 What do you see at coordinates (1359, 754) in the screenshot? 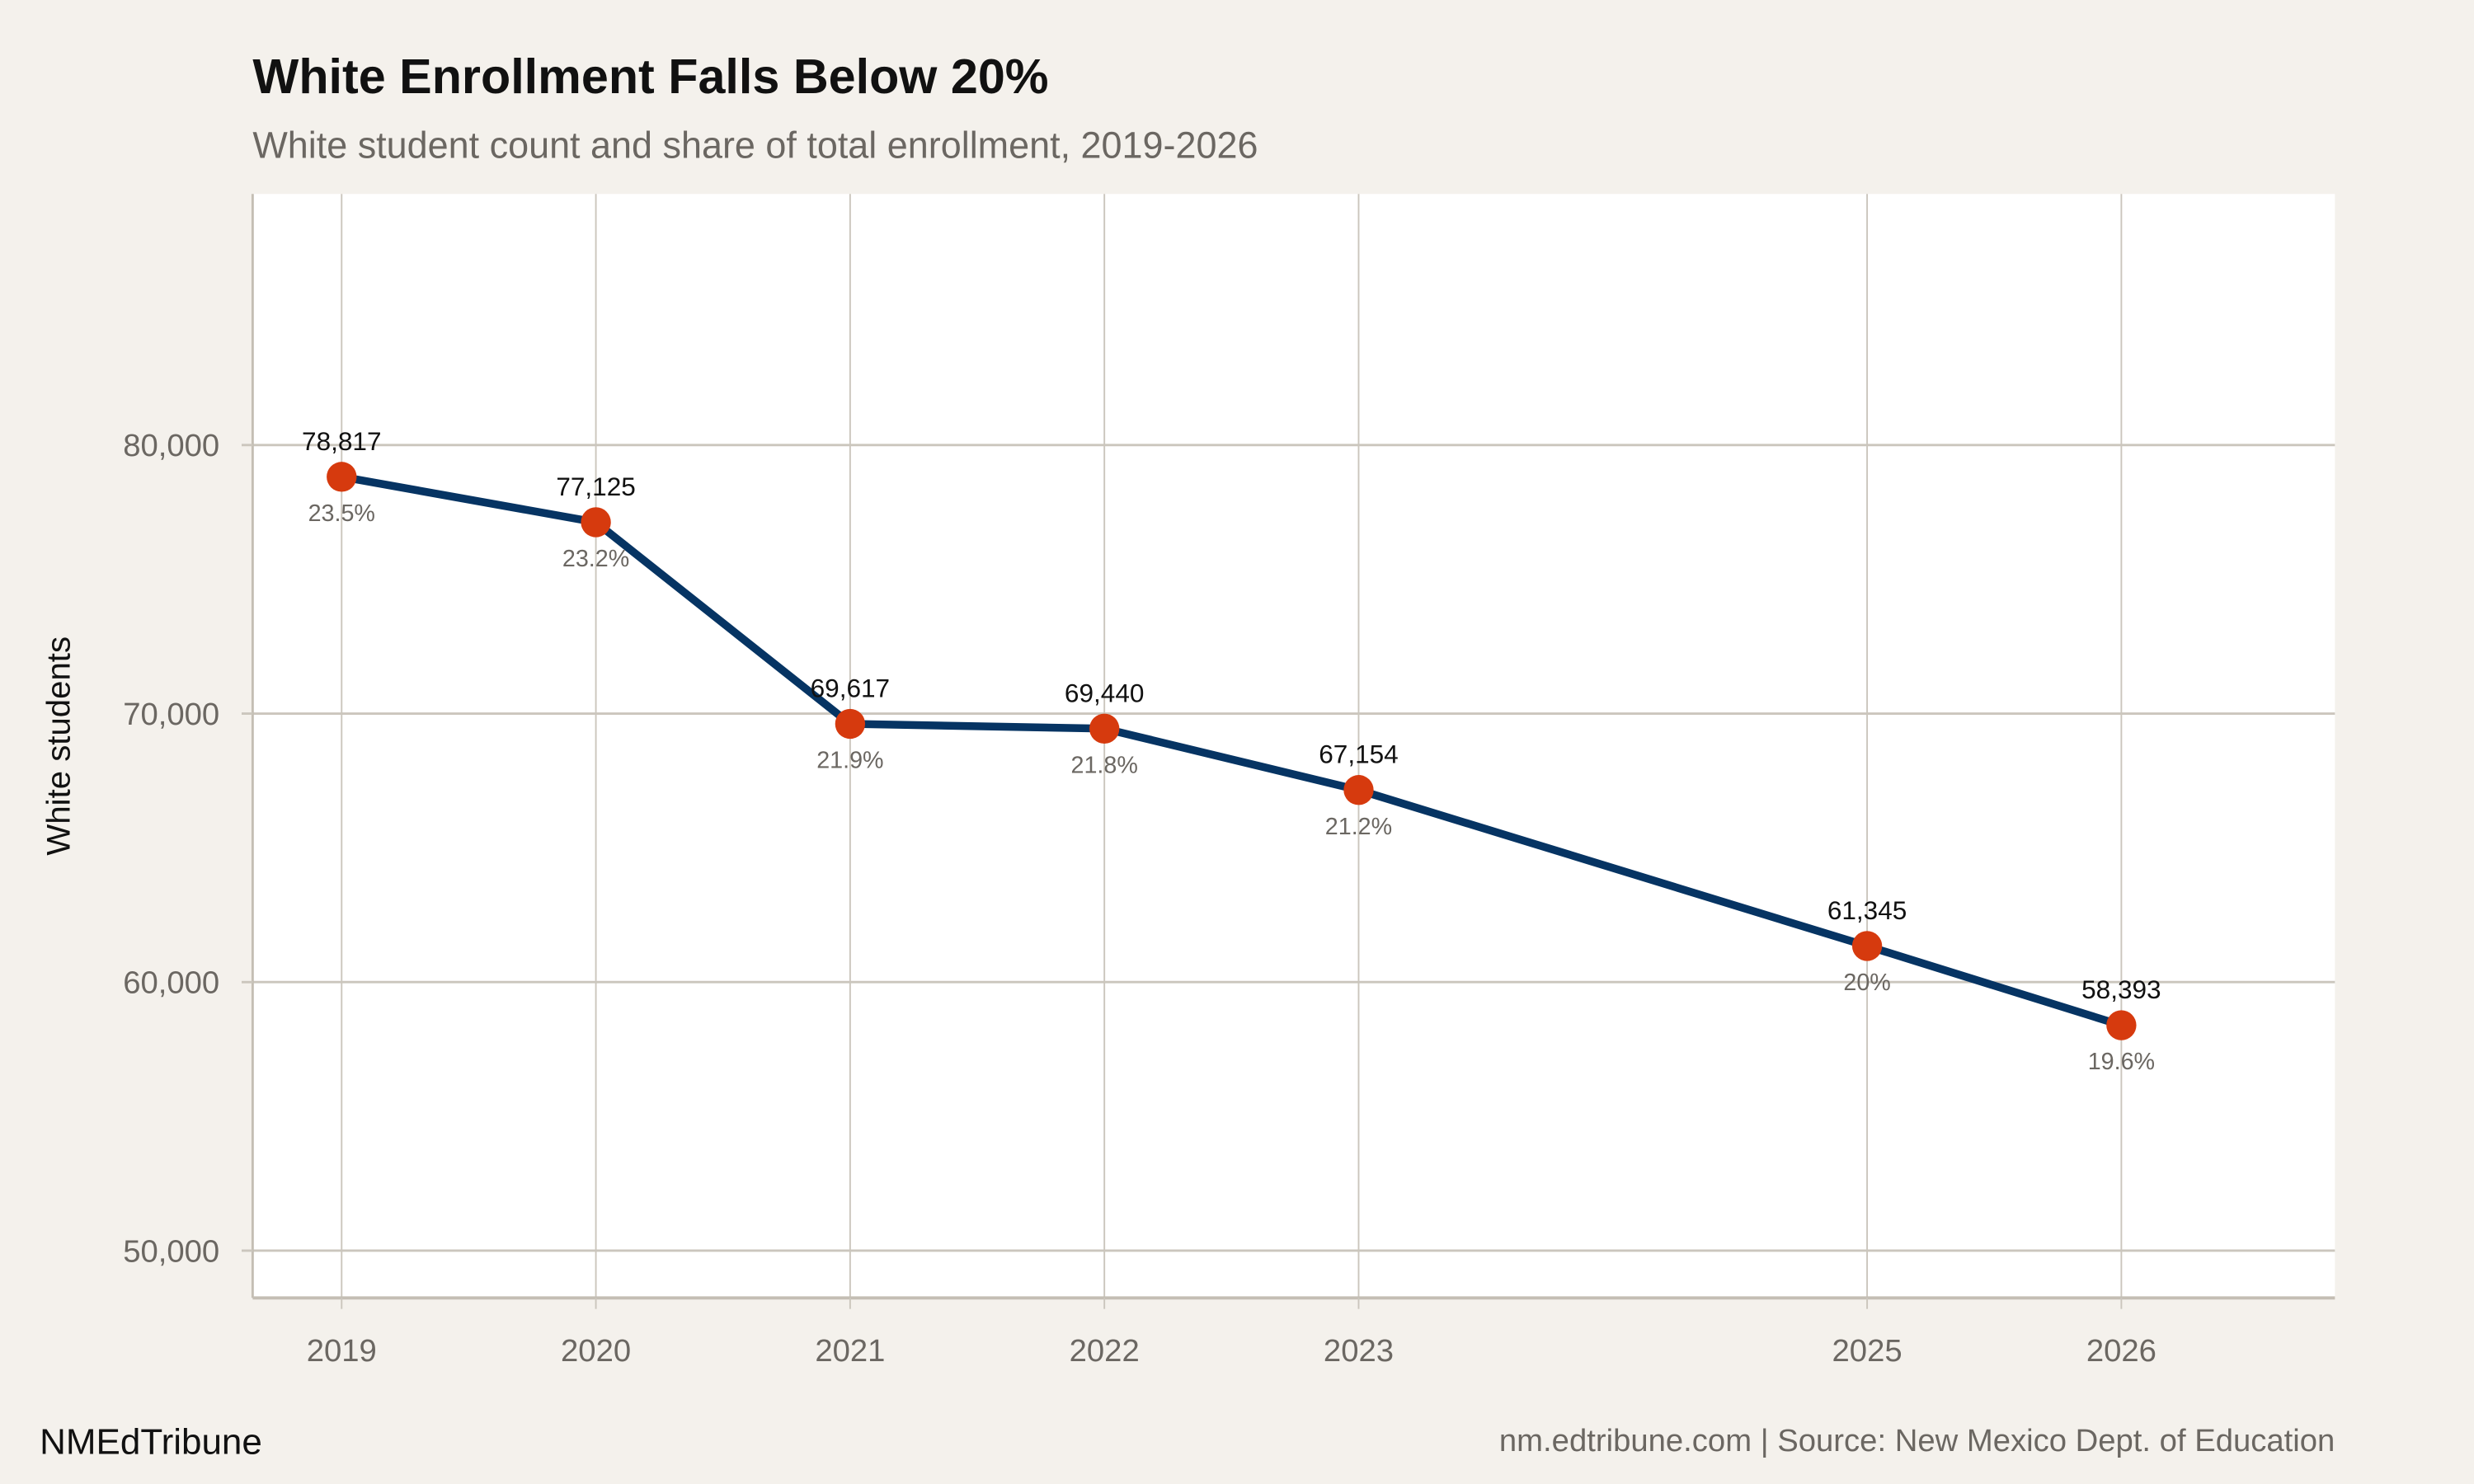
I see `value-label: 67,154` at bounding box center [1359, 754].